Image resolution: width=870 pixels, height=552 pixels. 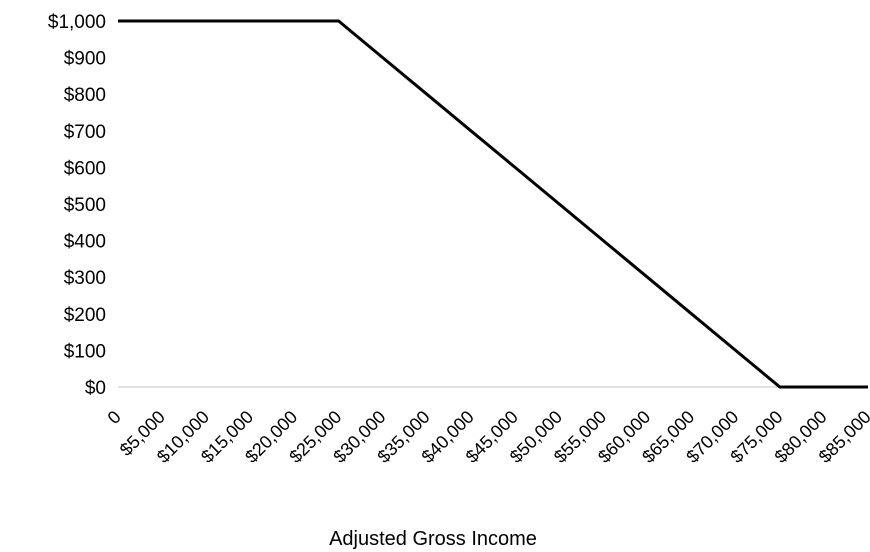 What do you see at coordinates (433, 539) in the screenshot?
I see `x-axis-label: Adjusted Gross Income` at bounding box center [433, 539].